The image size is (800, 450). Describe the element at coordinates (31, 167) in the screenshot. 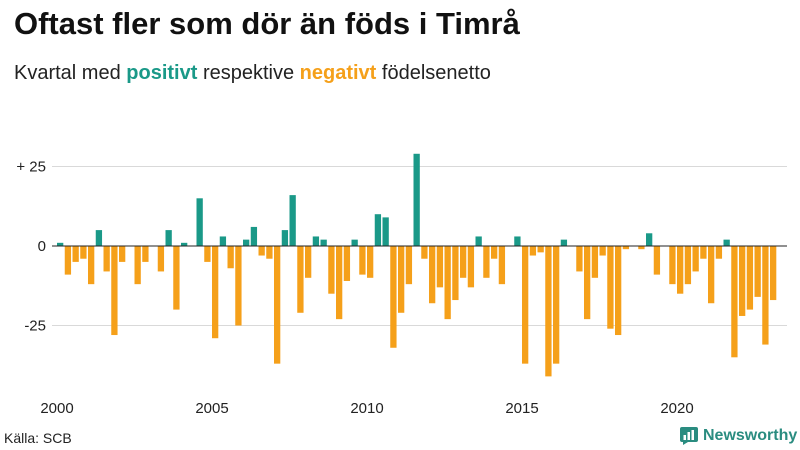

I see `y-tick-label: + 25` at that location.